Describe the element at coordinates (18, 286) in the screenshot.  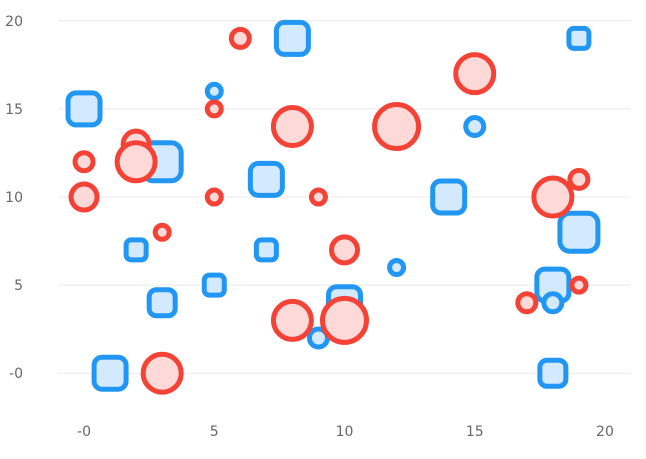
I see `y-tick-label: 5` at that location.